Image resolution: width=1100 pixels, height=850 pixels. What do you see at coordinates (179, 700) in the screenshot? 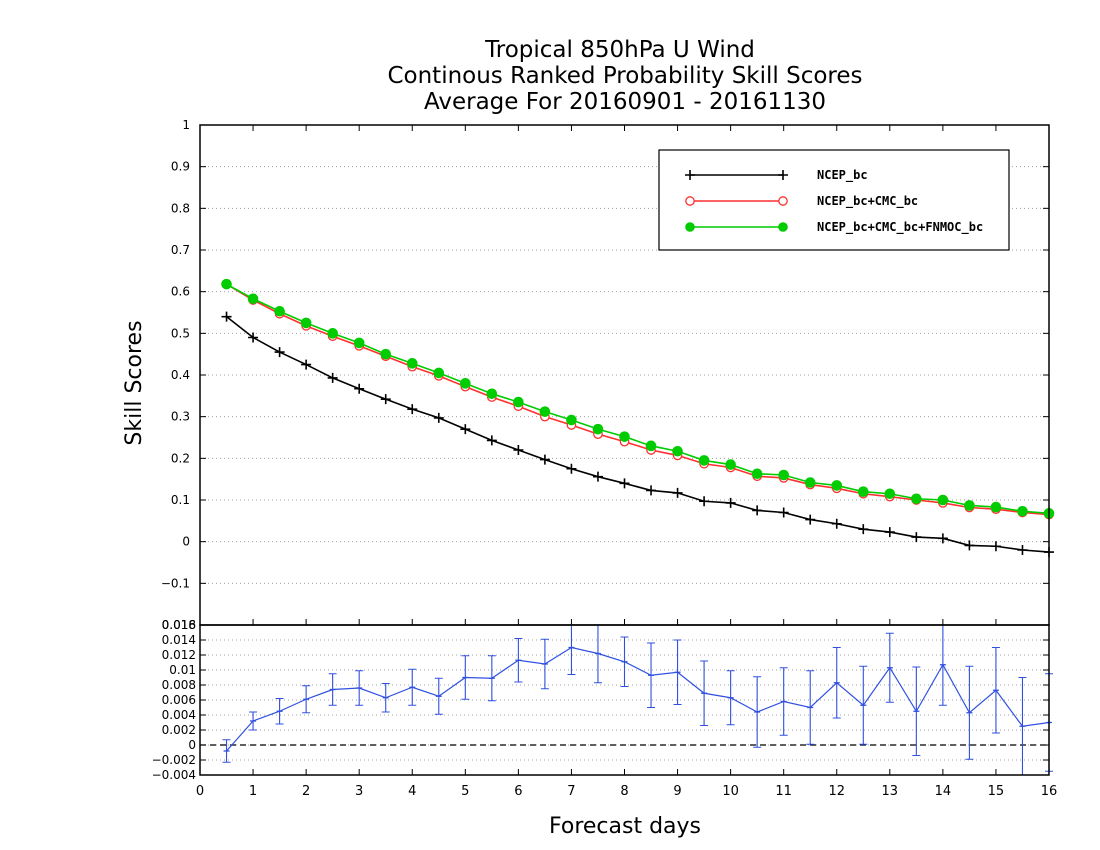
I see `y-tick-label: 0.006` at bounding box center [179, 700].